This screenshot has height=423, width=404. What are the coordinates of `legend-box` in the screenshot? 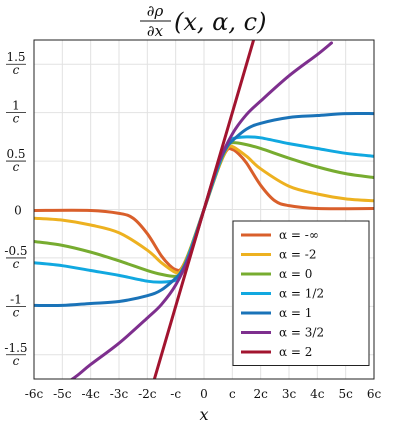 It's located at (301, 293).